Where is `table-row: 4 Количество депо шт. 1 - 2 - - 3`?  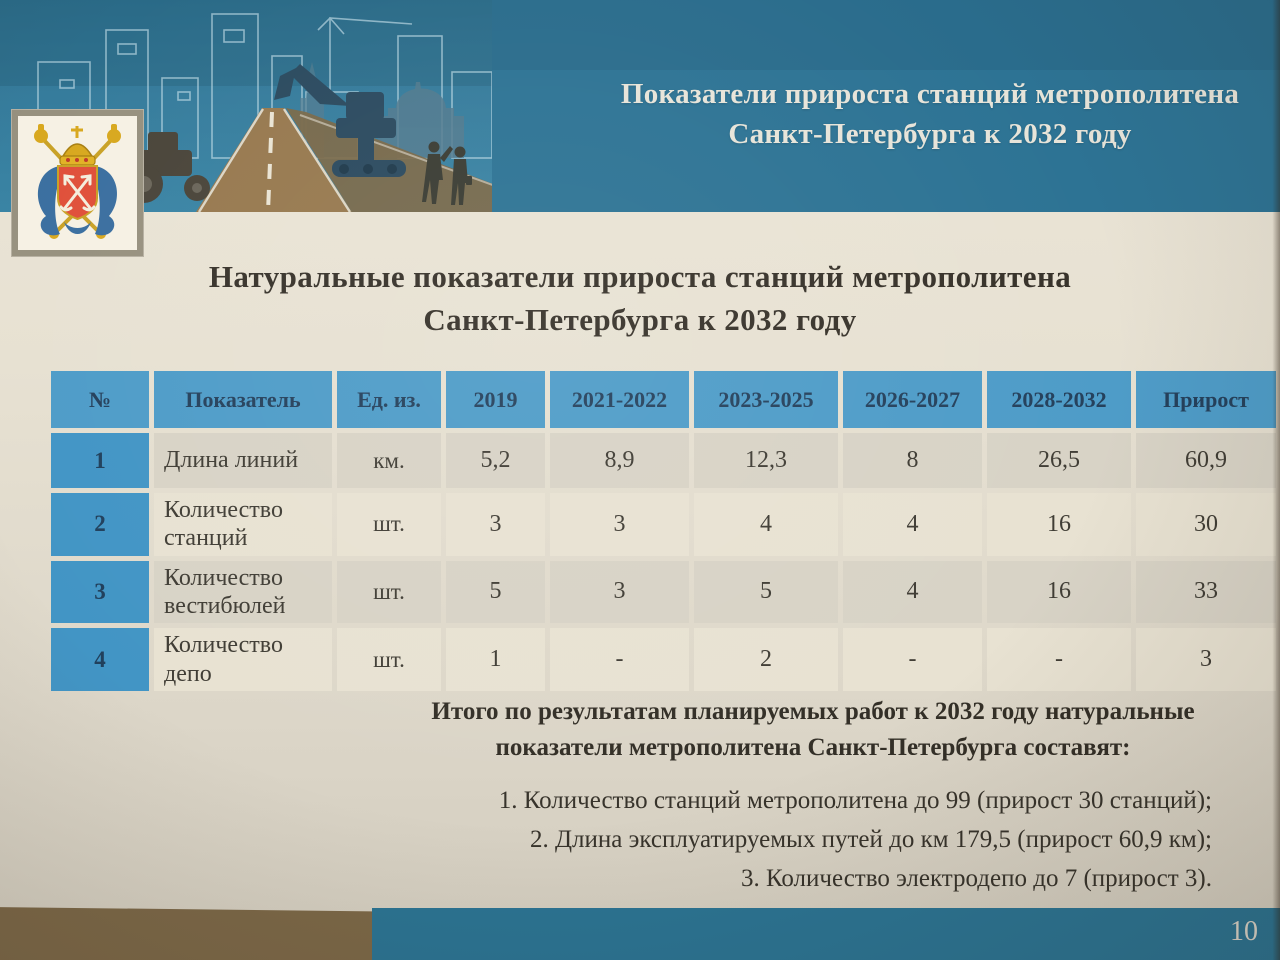
table-row: 4 Количество депо шт. 1 - 2 - - 3 is located at coordinates (663, 659).